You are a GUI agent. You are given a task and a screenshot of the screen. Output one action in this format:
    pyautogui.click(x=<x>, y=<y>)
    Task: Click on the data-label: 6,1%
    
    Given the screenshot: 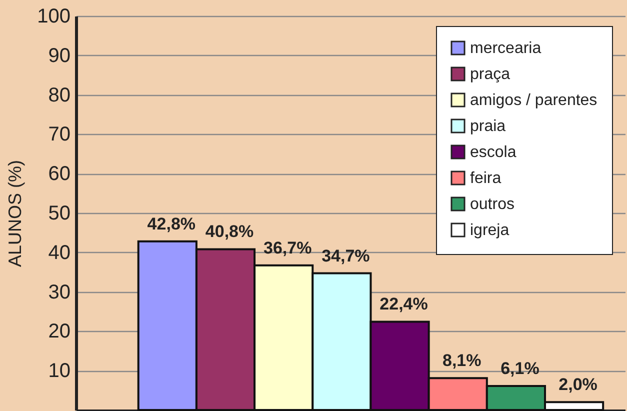 What is the action you would take?
    pyautogui.click(x=520, y=368)
    